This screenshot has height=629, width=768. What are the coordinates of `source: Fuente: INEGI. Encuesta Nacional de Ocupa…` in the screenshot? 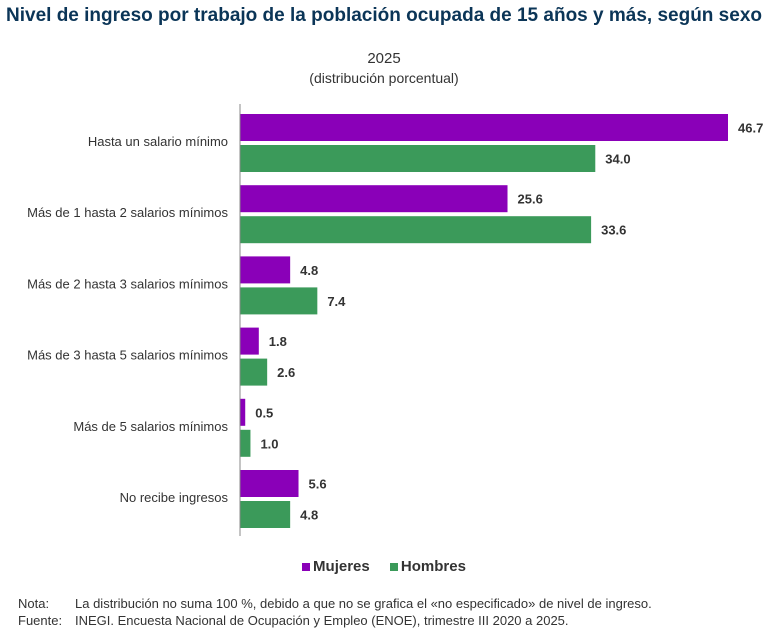 It's located at (293, 620).